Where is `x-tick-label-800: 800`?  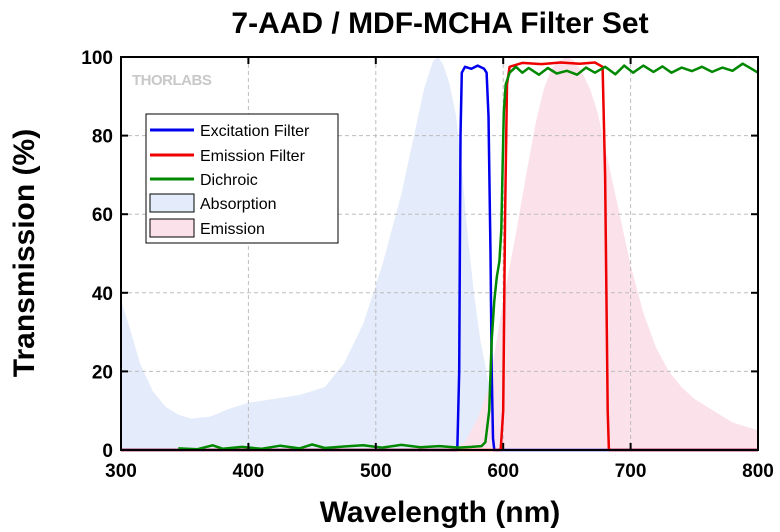
x-tick-label-800: 800 is located at coordinates (758, 471).